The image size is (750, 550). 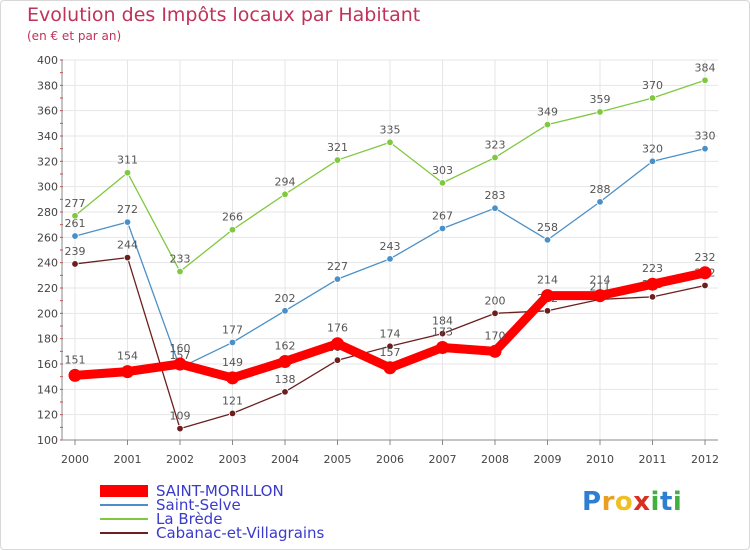 I want to click on data-label: 349, so click(x=547, y=112).